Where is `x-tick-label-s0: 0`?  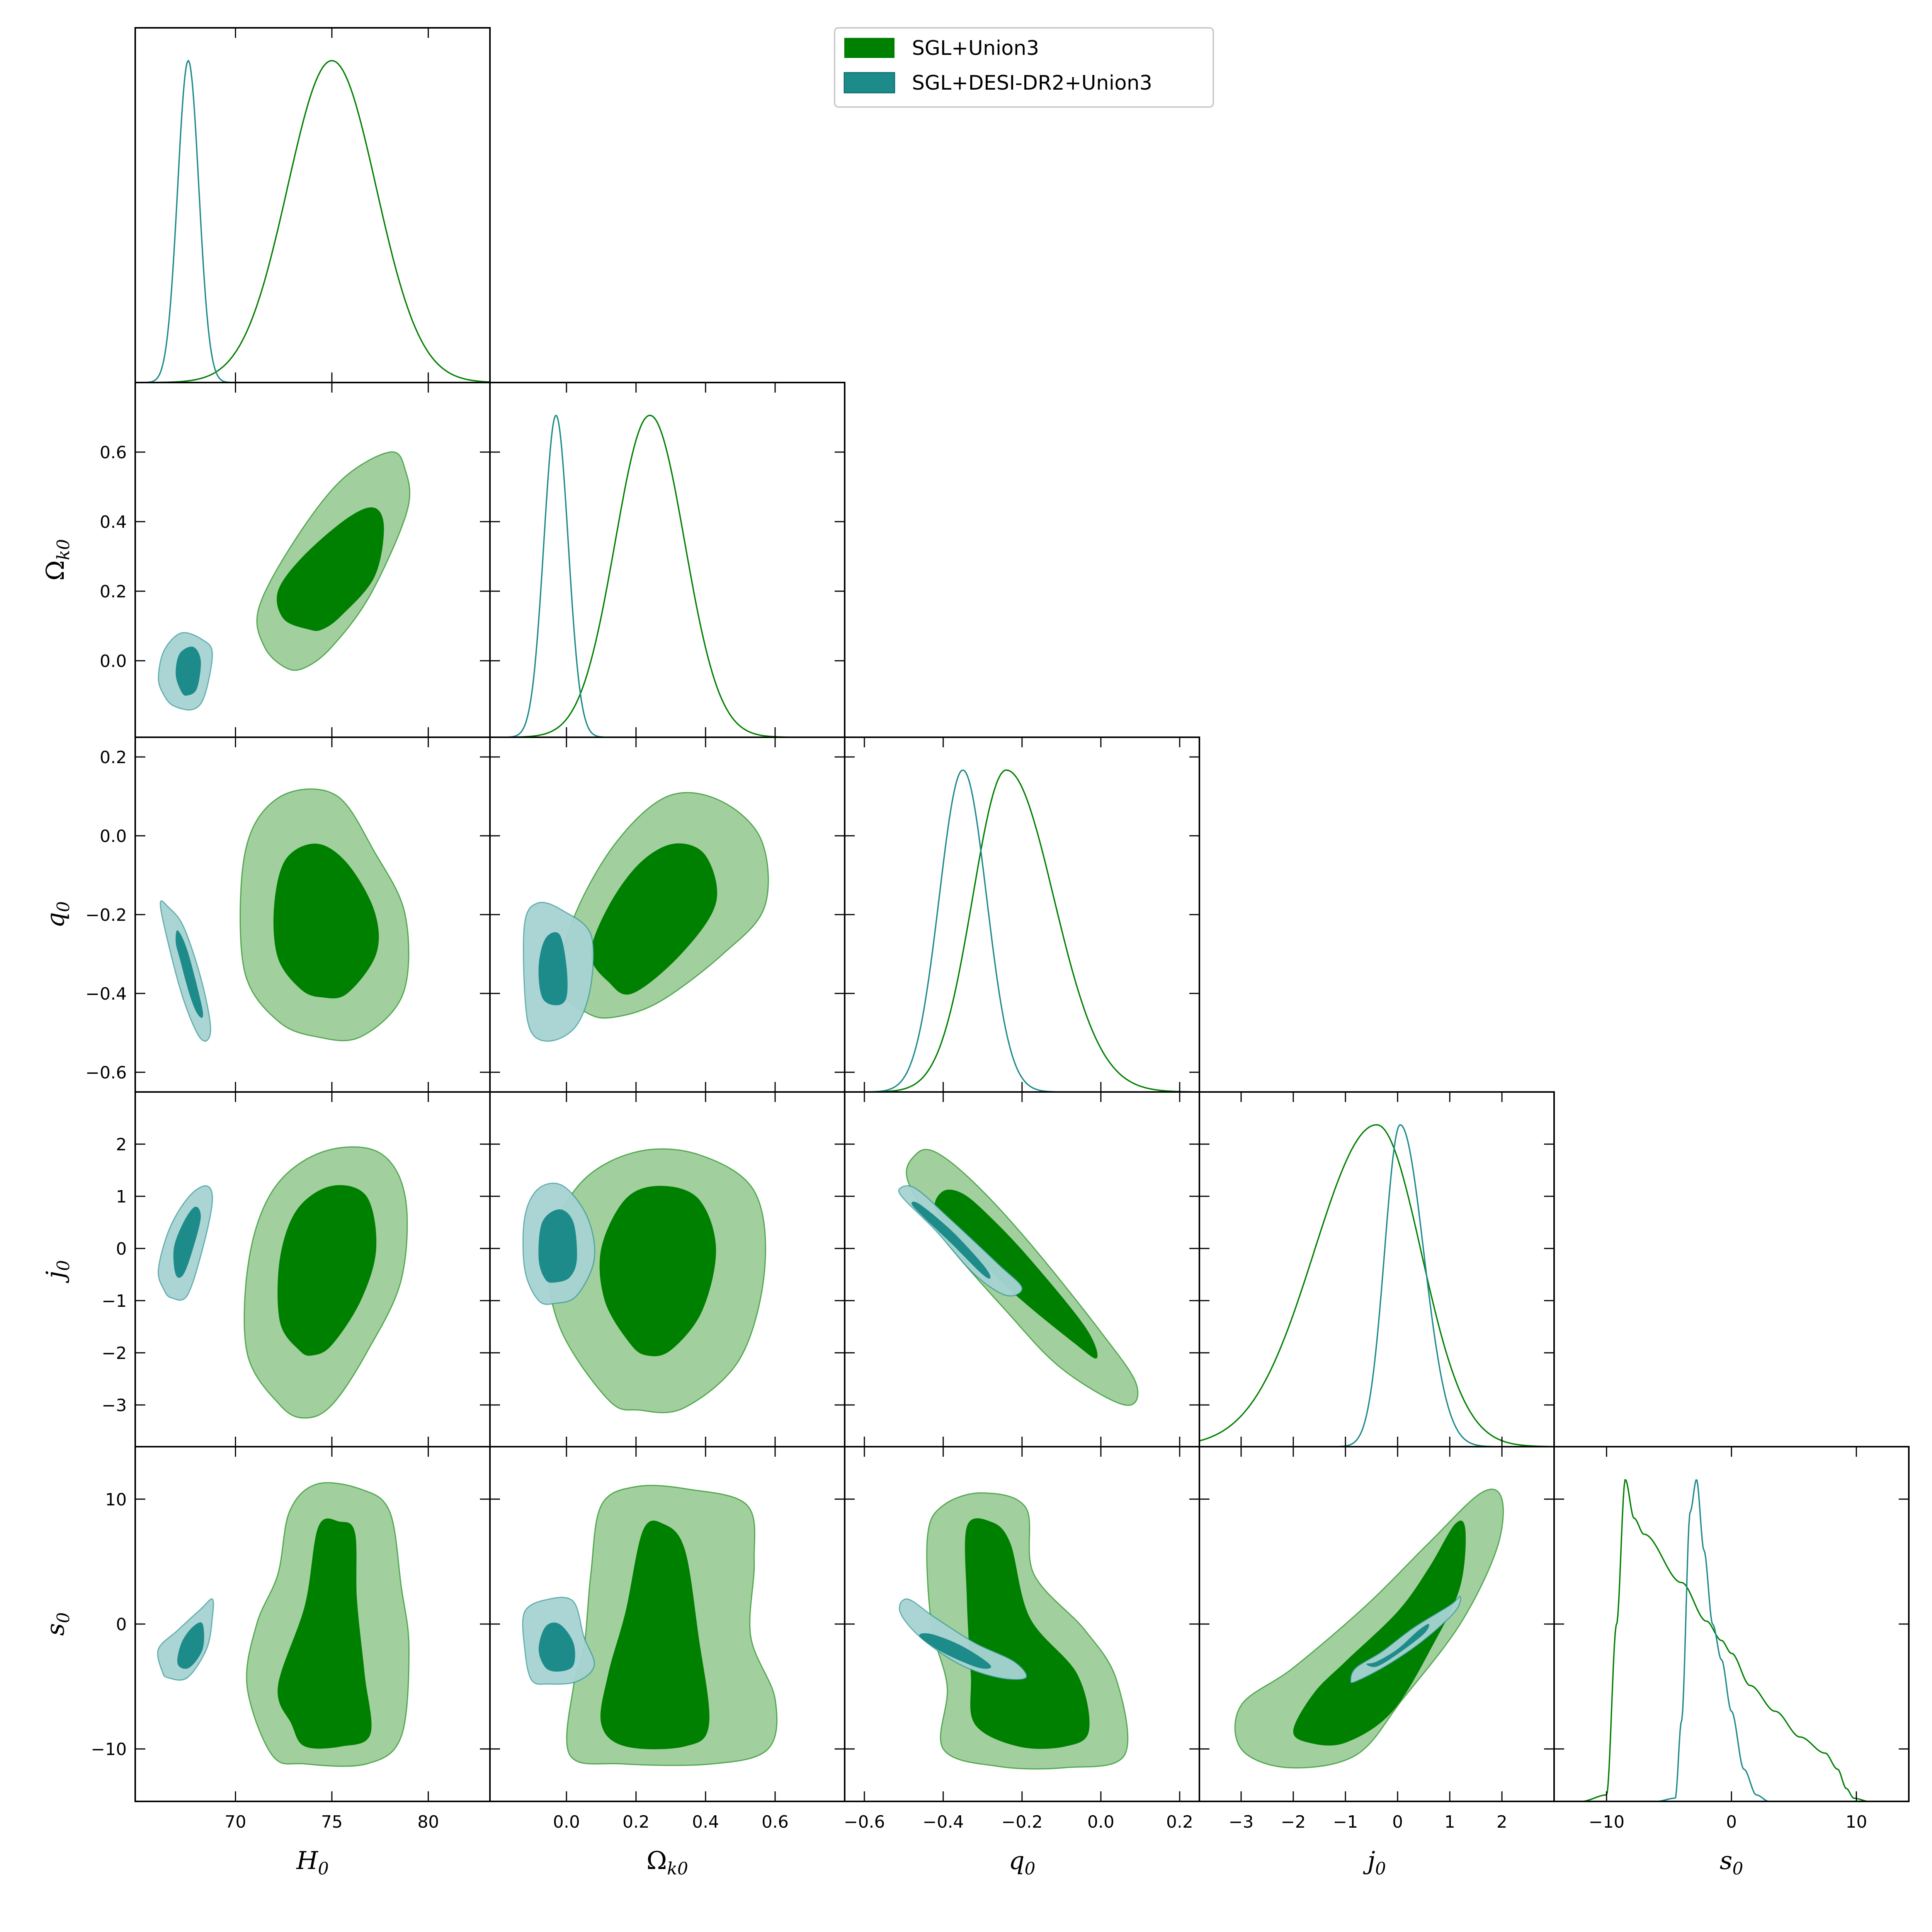
x-tick-label-s0: 0 is located at coordinates (1731, 1822).